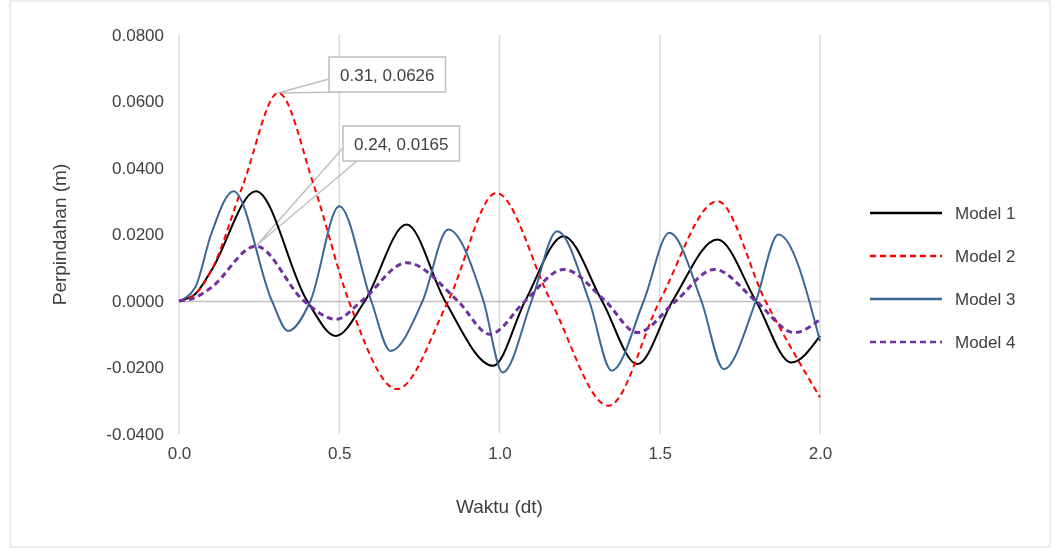 This screenshot has height=550, width=1056. Describe the element at coordinates (387, 75) in the screenshot. I see `annotation: 0.31, 0.0626` at that location.